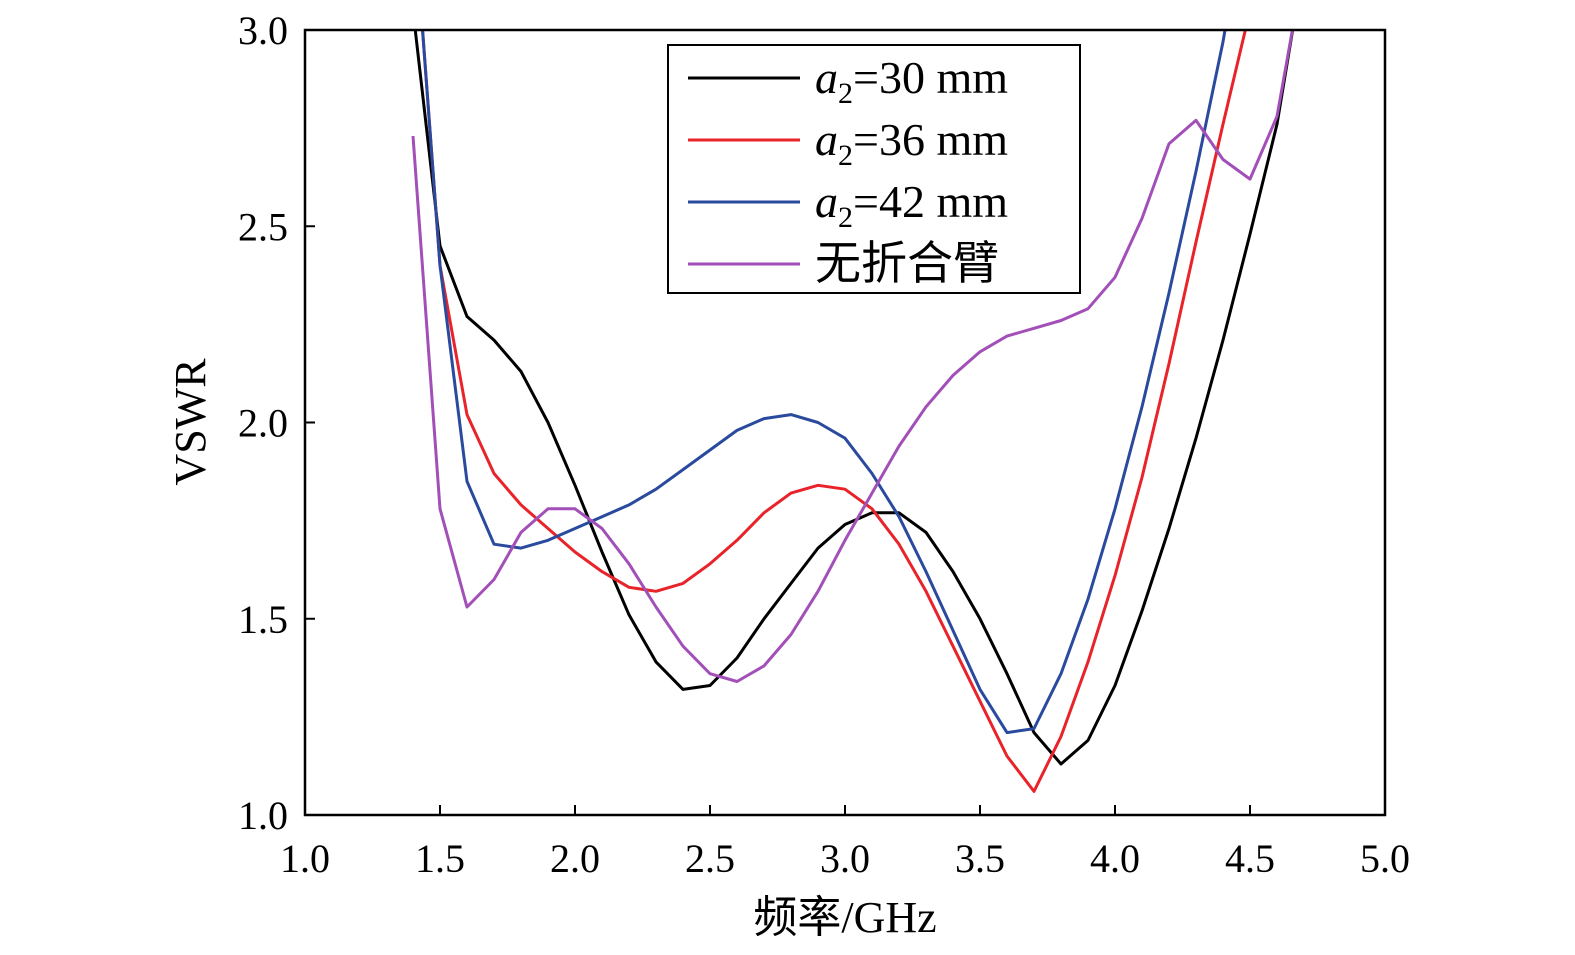 The width and height of the screenshot is (1575, 955). What do you see at coordinates (845, 858) in the screenshot?
I see `x-tick-label: 3.0` at bounding box center [845, 858].